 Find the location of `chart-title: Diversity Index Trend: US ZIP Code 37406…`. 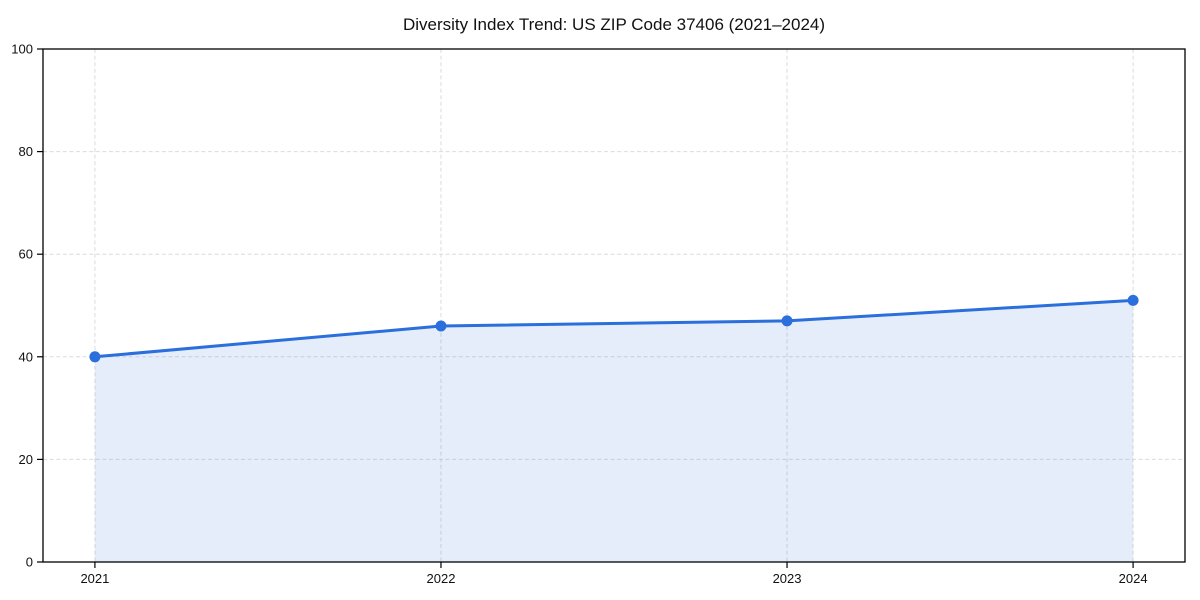

chart-title: Diversity Index Trend: US ZIP Code 37406… is located at coordinates (614, 24).